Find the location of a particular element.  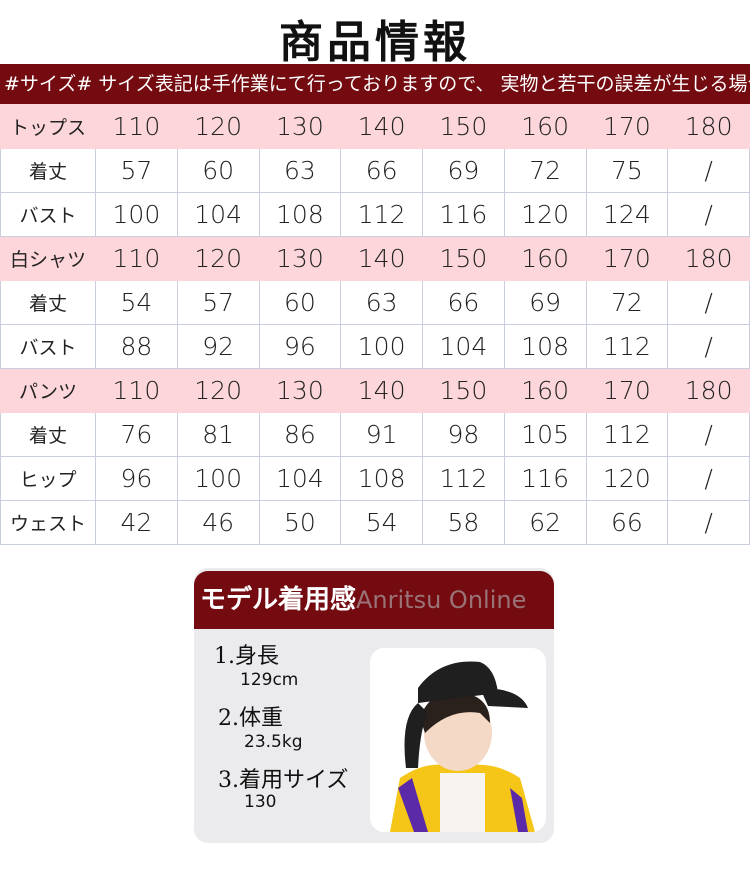

model-header: モデル着用感Anritsu Online is located at coordinates (374, 600).